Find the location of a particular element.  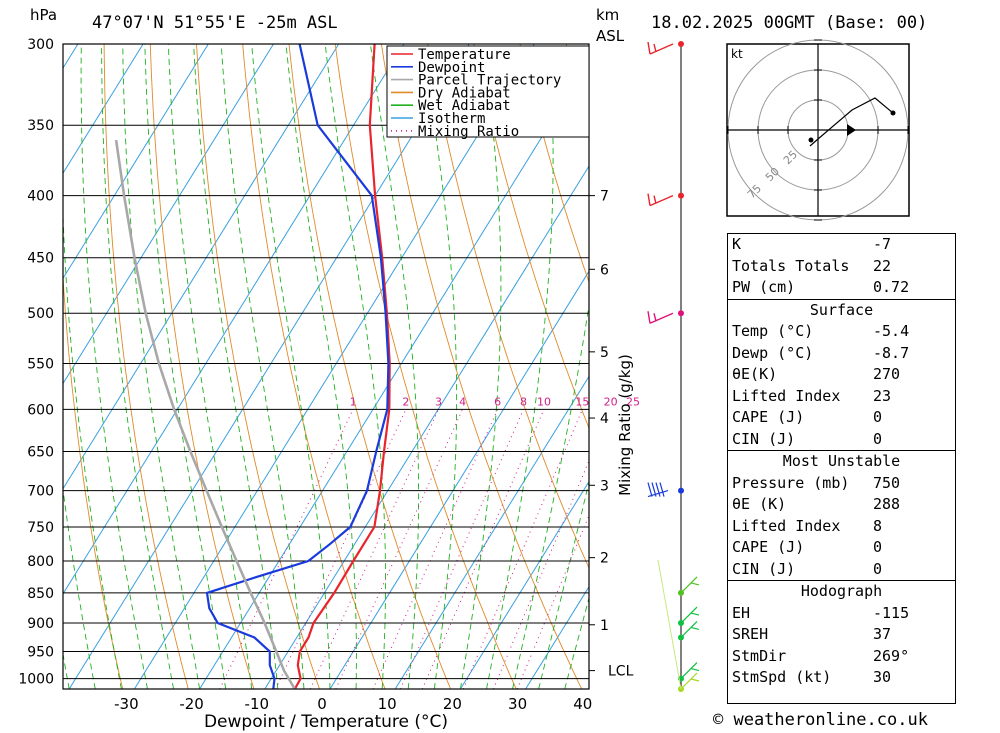

mixing-ratio-label: 1 is located at coordinates (353, 401).